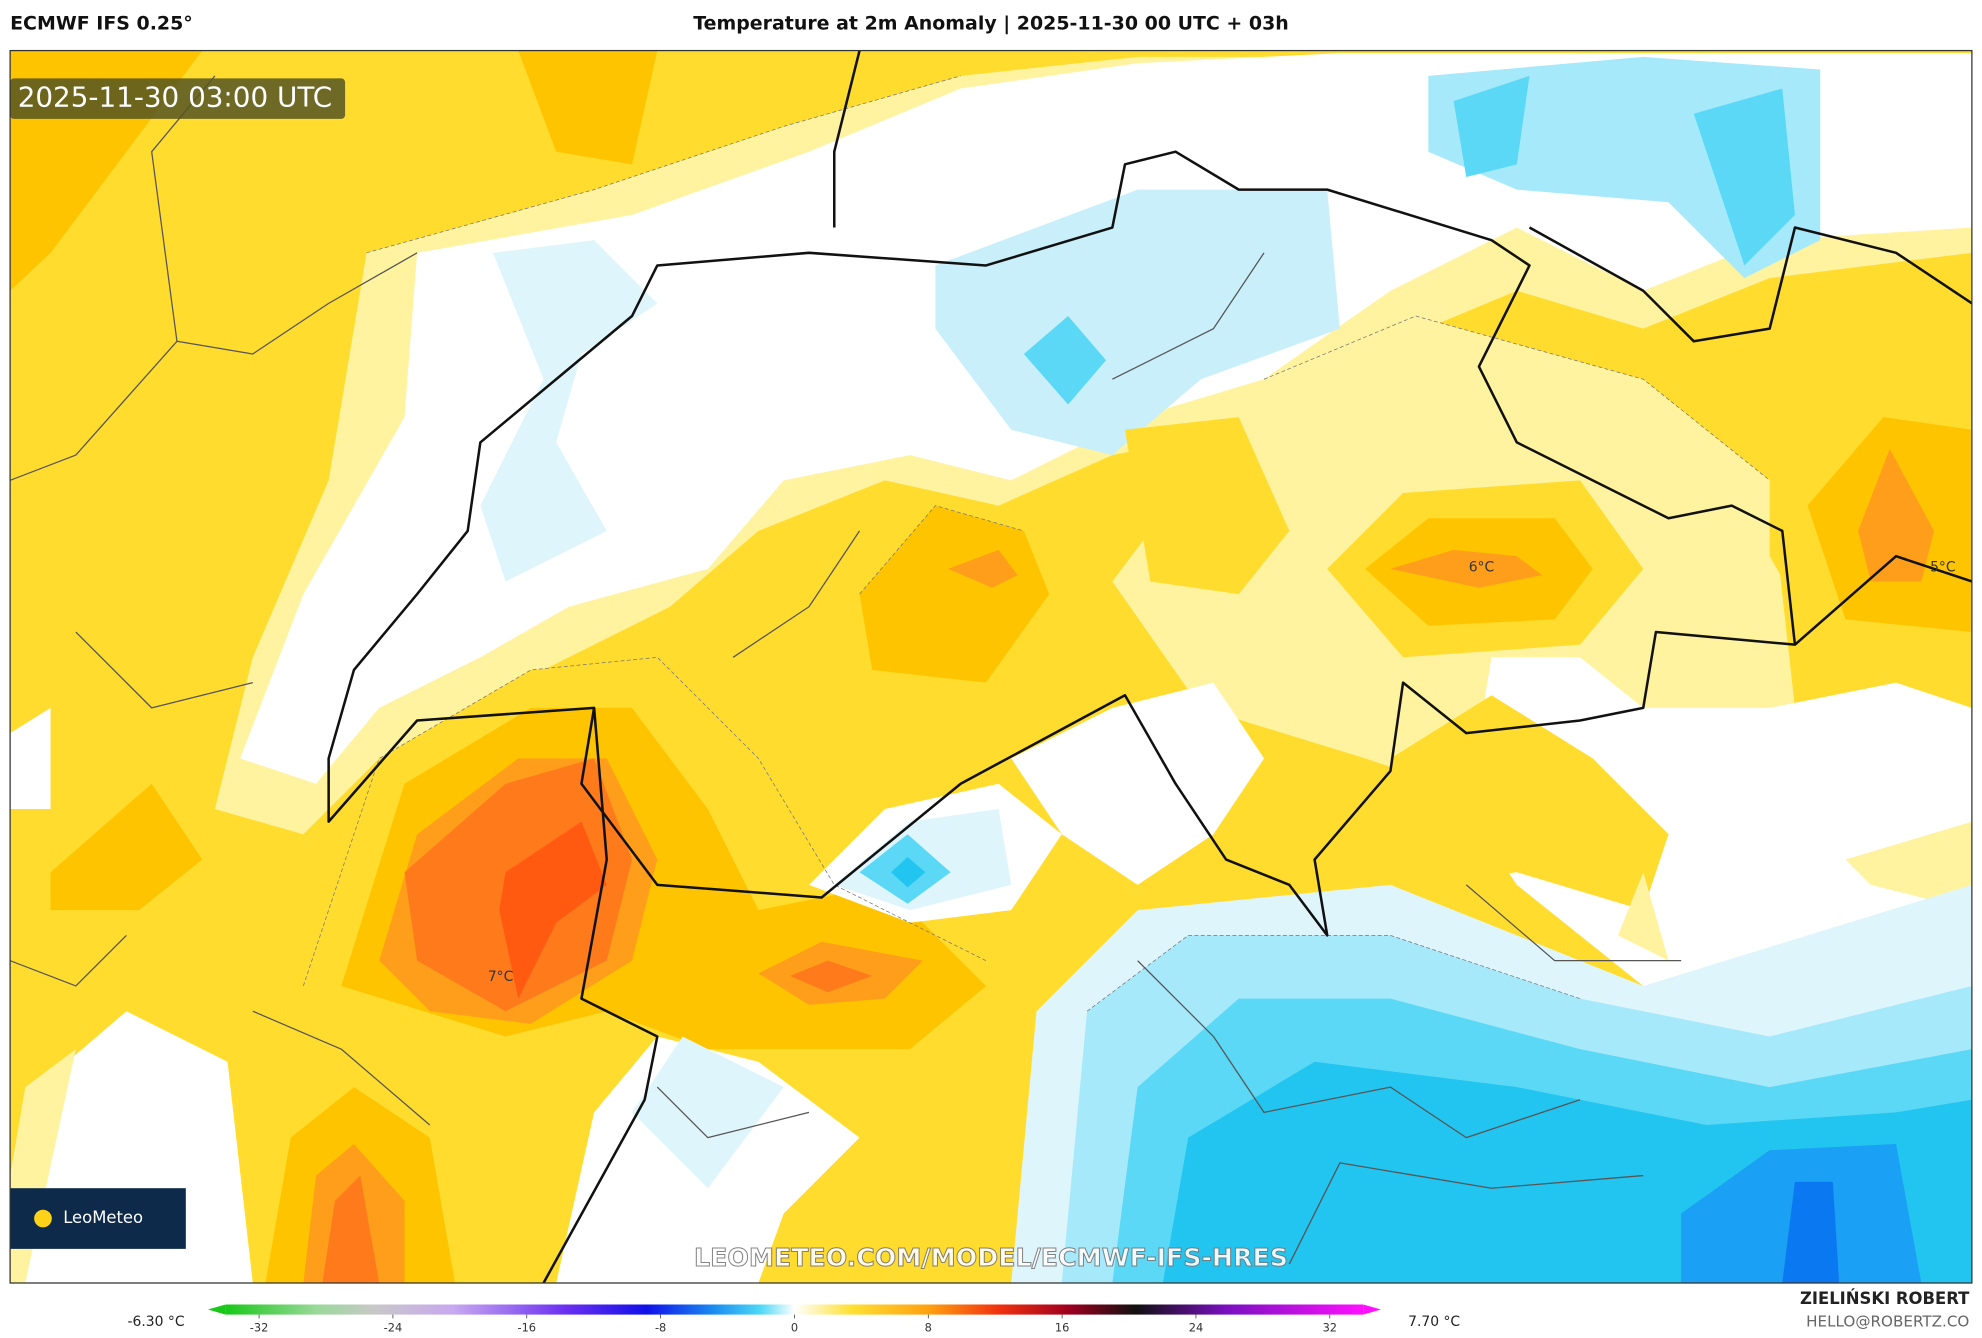  What do you see at coordinates (991, 1257) in the screenshot?
I see `watermark: LEOMETEO.COM/MODEL/ECMWF-IFS-HRES` at bounding box center [991, 1257].